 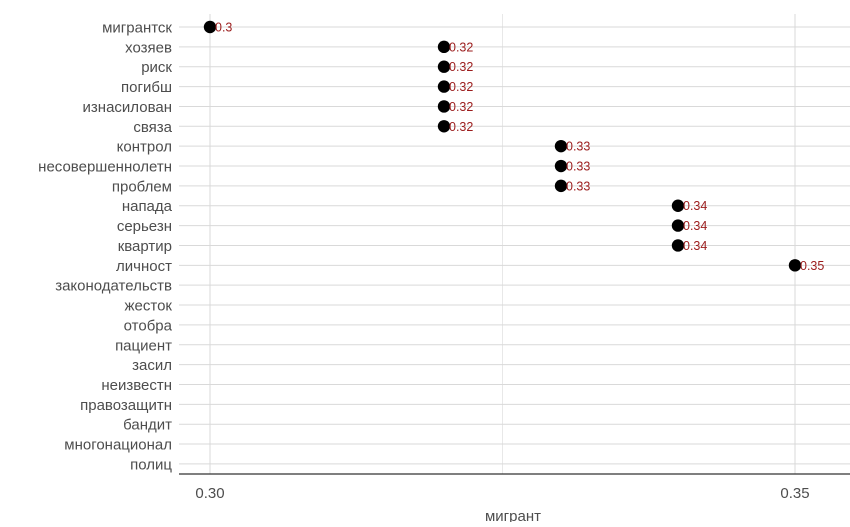 I want to click on x-tick-label: 0.30, so click(x=209, y=493).